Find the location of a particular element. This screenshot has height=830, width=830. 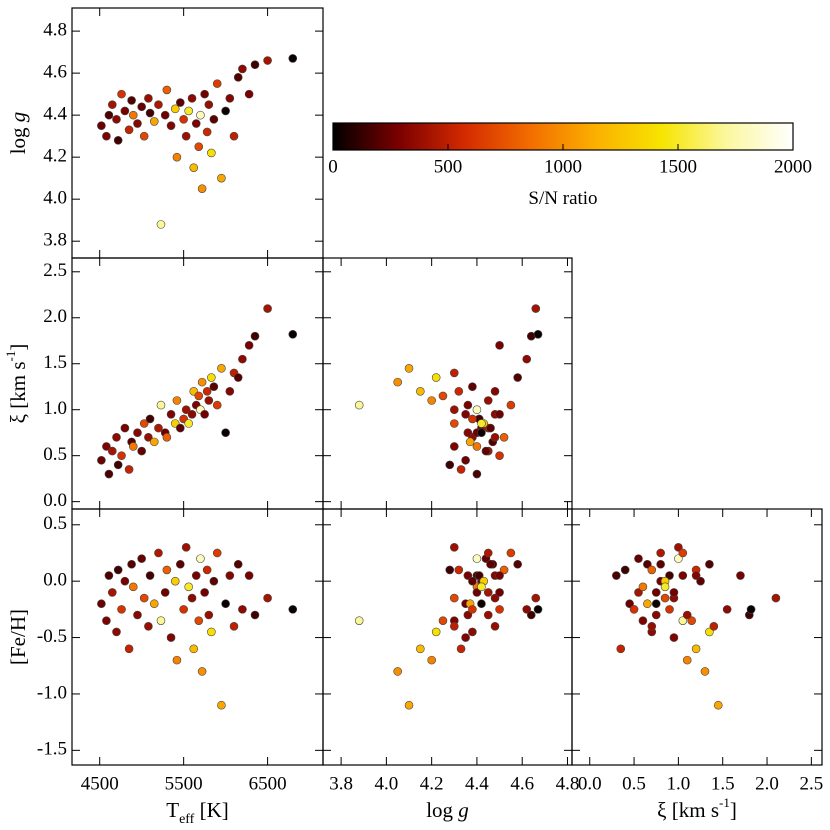

x-tick-label: 0.0 is located at coordinates (590, 783).